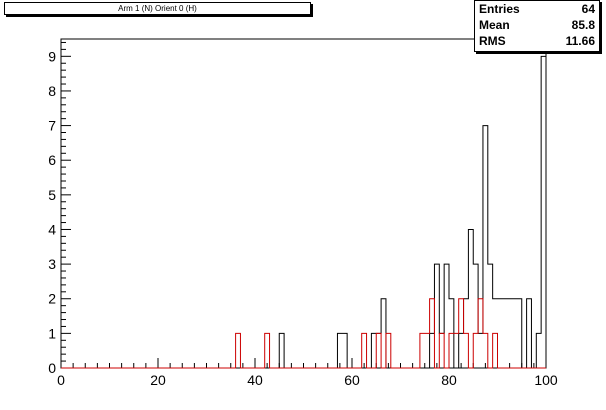  Describe the element at coordinates (52, 126) in the screenshot. I see `y-tick-label: 7` at that location.